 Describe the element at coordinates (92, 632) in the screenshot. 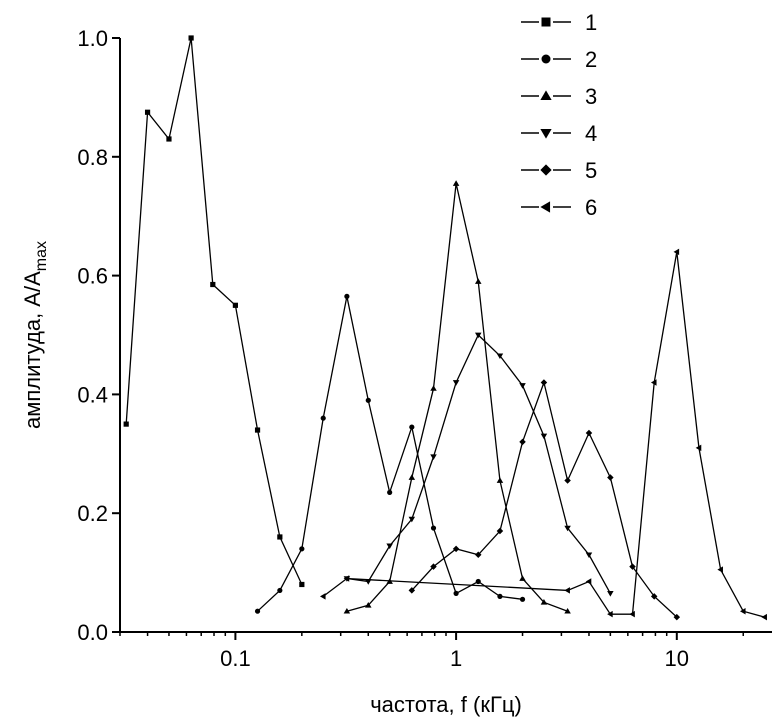

I see `y-tick-label: 0.0` at that location.